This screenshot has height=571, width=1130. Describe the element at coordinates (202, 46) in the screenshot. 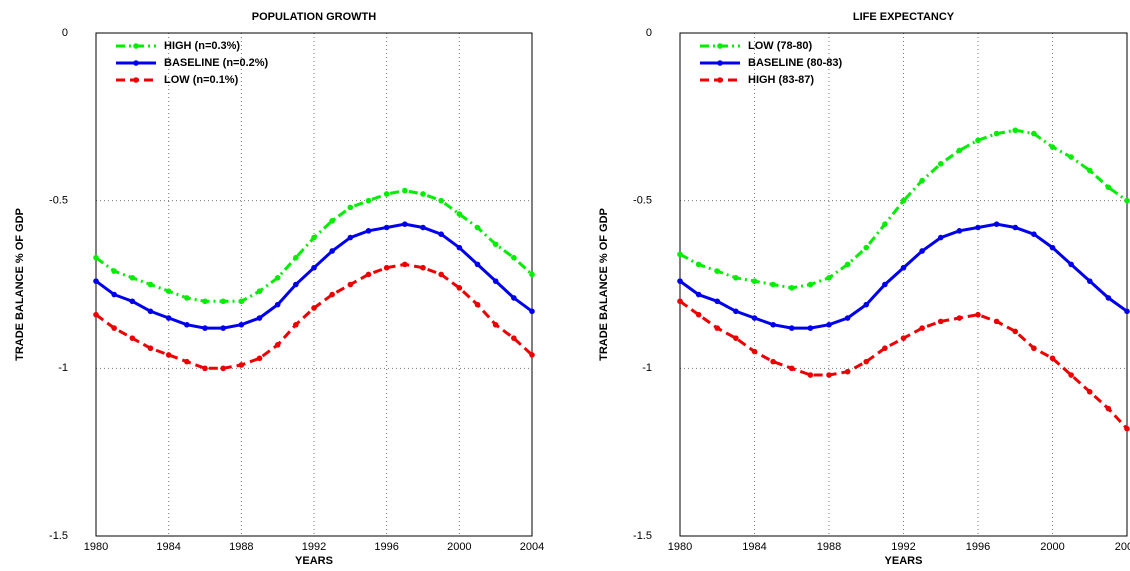

I see `legend-label: HIGH (n=0.3%)` at that location.